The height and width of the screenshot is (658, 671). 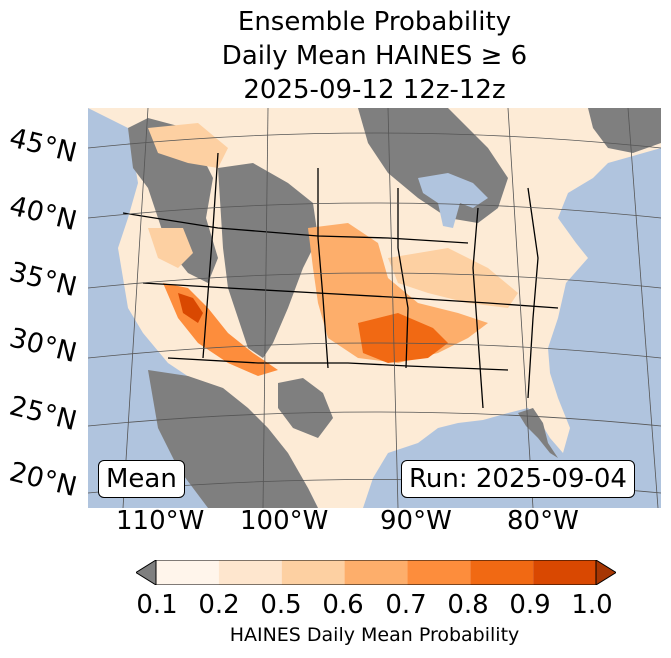 I want to click on title-line-1: Ensemble Probability, so click(x=374, y=22).